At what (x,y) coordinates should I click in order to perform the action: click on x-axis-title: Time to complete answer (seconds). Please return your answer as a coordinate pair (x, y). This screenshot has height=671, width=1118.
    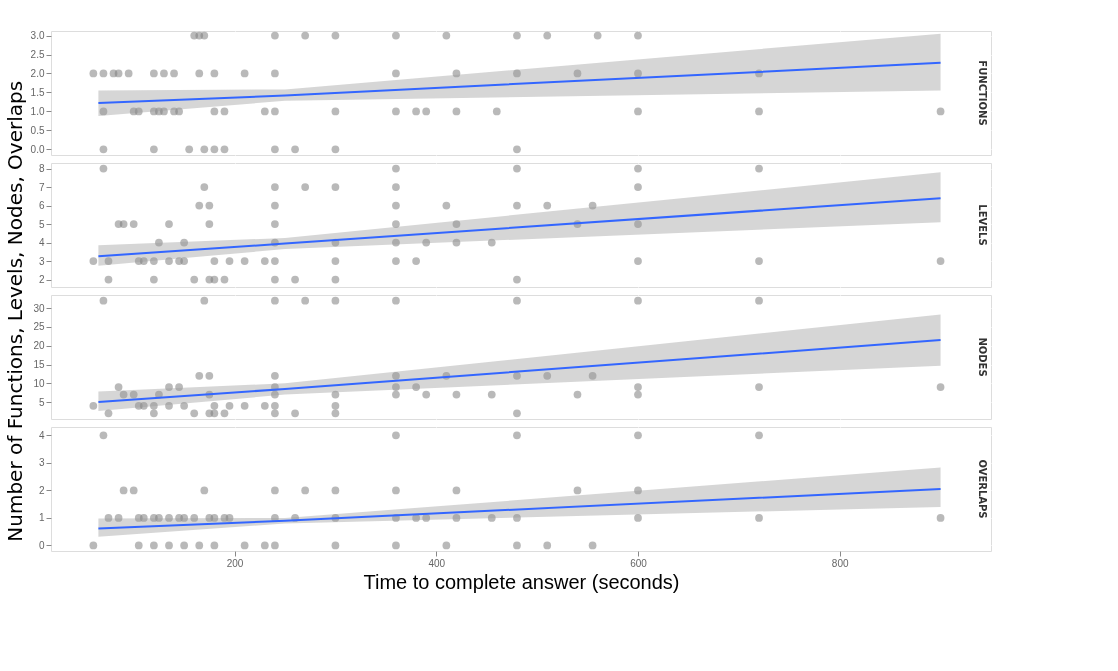
    Looking at the image, I should click on (521, 581).